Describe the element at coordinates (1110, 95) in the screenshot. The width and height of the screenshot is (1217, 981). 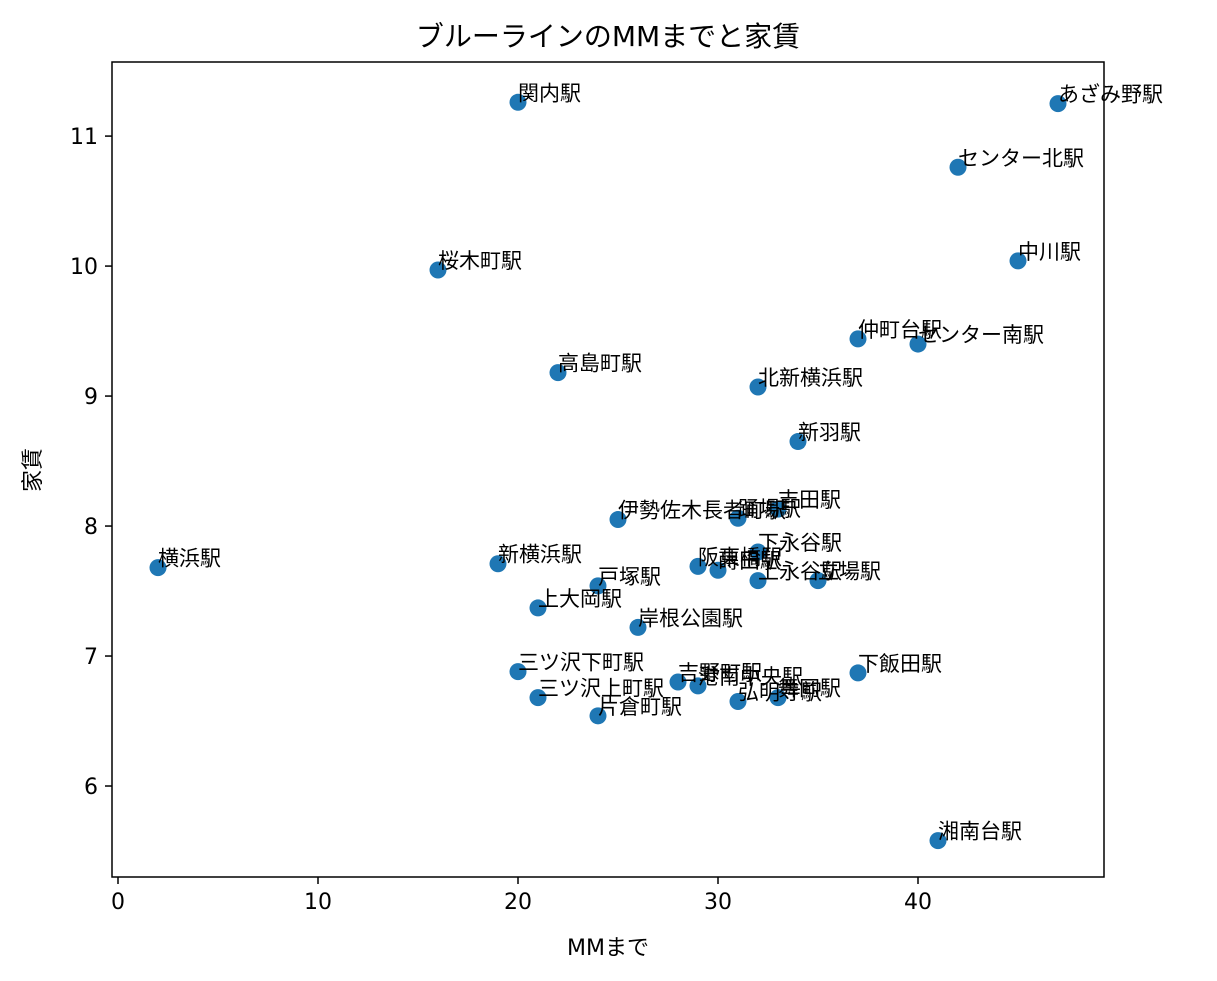
I see `point-label-1: あざみ野駅` at that location.